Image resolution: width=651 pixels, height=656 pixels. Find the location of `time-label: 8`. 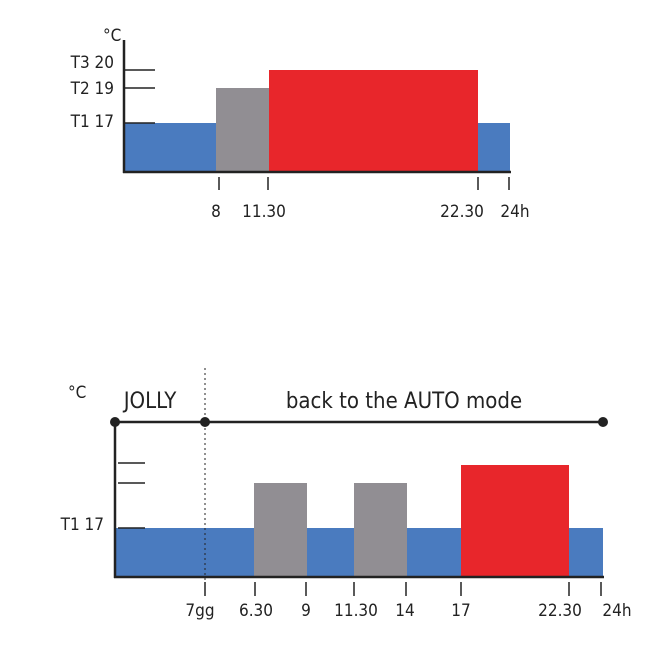

time-label: 8 is located at coordinates (216, 212).